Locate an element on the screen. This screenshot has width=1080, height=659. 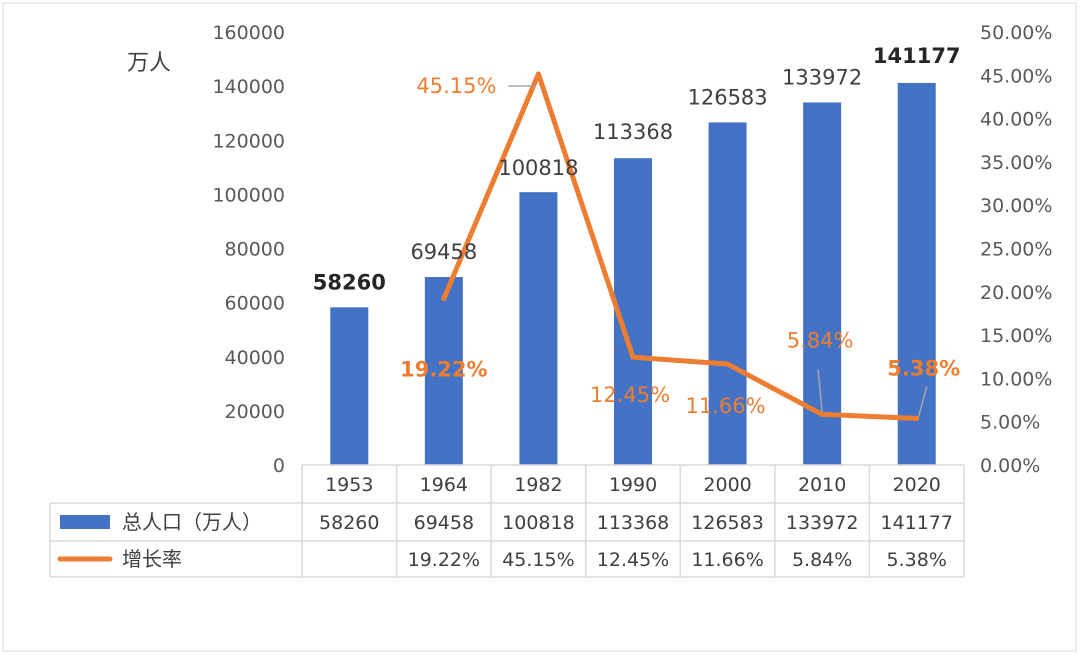
y-left-unit-label: 万人 is located at coordinates (149, 63).